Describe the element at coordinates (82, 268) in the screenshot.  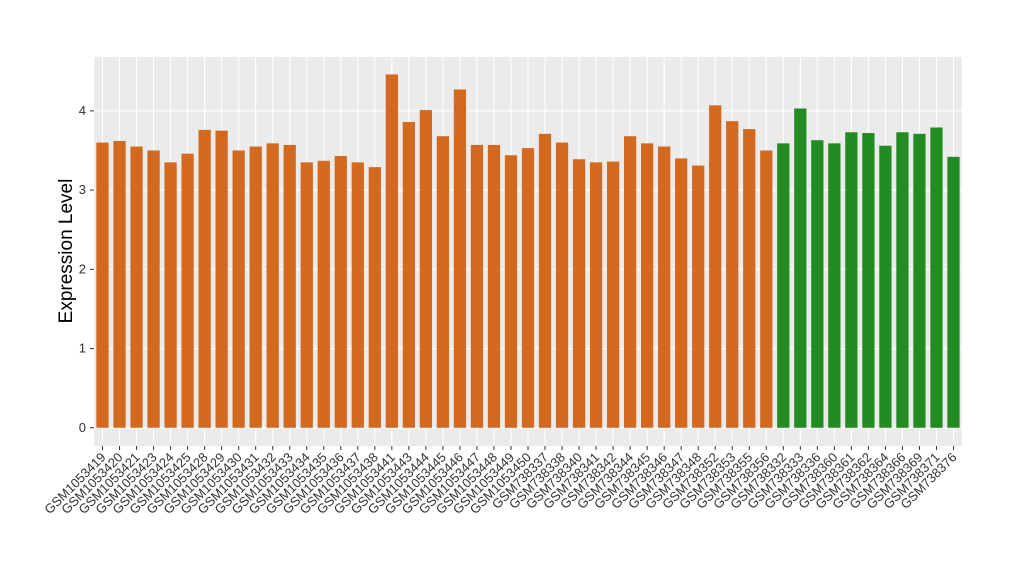
I see `y-tick-label: 2` at that location.